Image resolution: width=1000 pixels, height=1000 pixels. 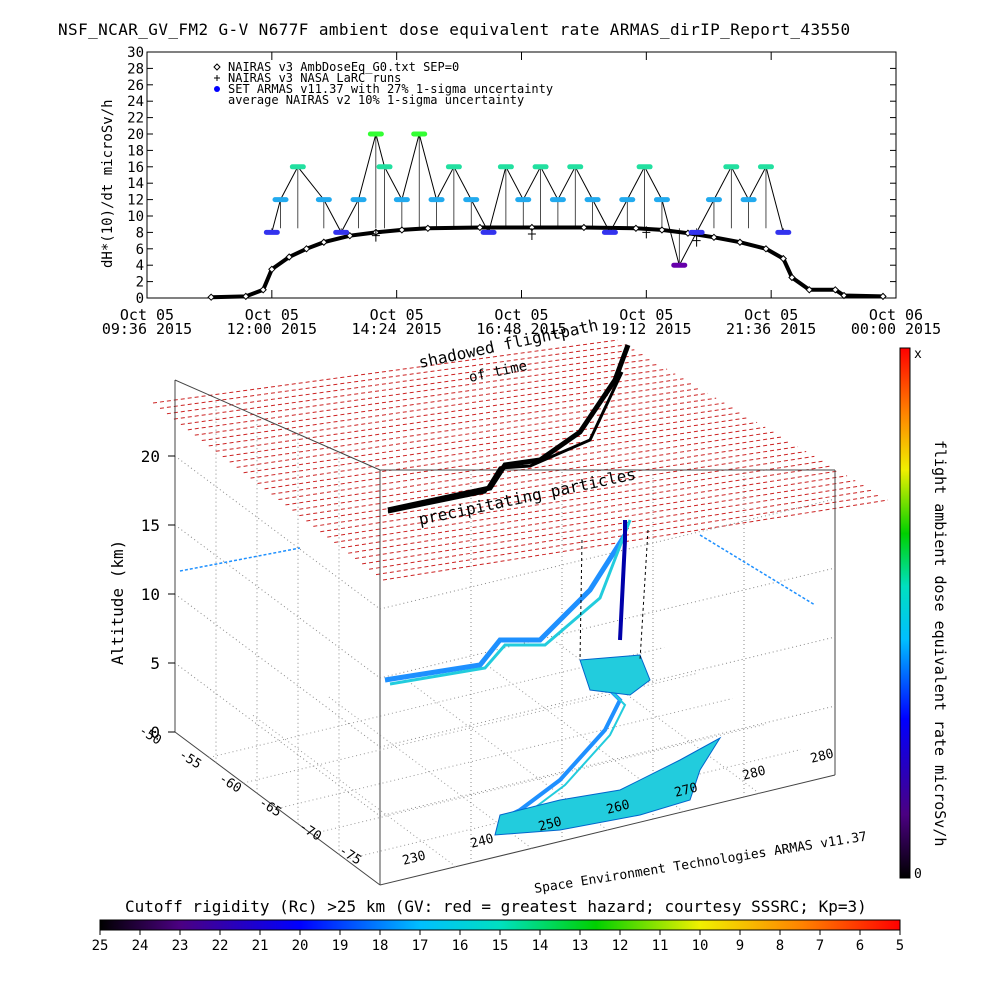 What do you see at coordinates (353, 790) in the screenshot?
I see `floor-grid` at bounding box center [353, 790].